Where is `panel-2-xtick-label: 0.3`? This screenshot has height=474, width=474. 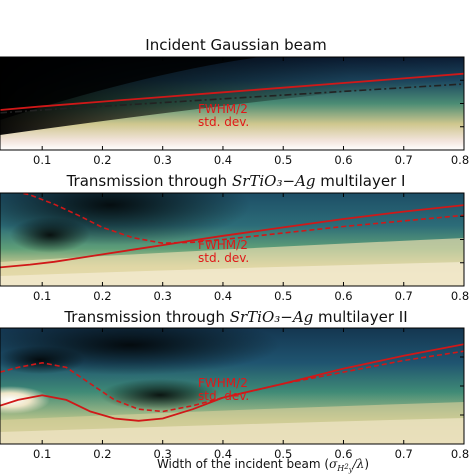
panel-2-xtick-label: 0.3 is located at coordinates (163, 296).